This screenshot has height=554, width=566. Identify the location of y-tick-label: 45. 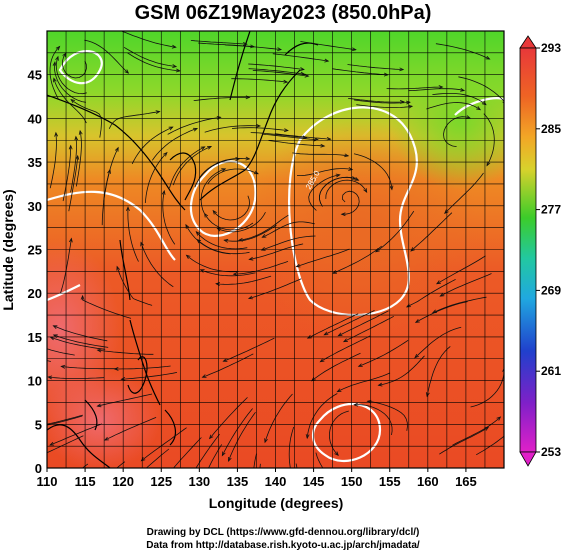
(35, 75).